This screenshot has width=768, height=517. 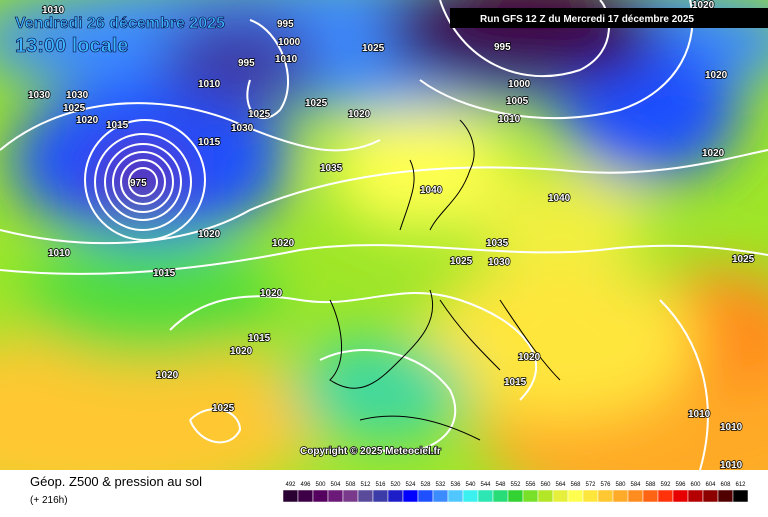 I want to click on legend-label: 512, so click(x=365, y=485).